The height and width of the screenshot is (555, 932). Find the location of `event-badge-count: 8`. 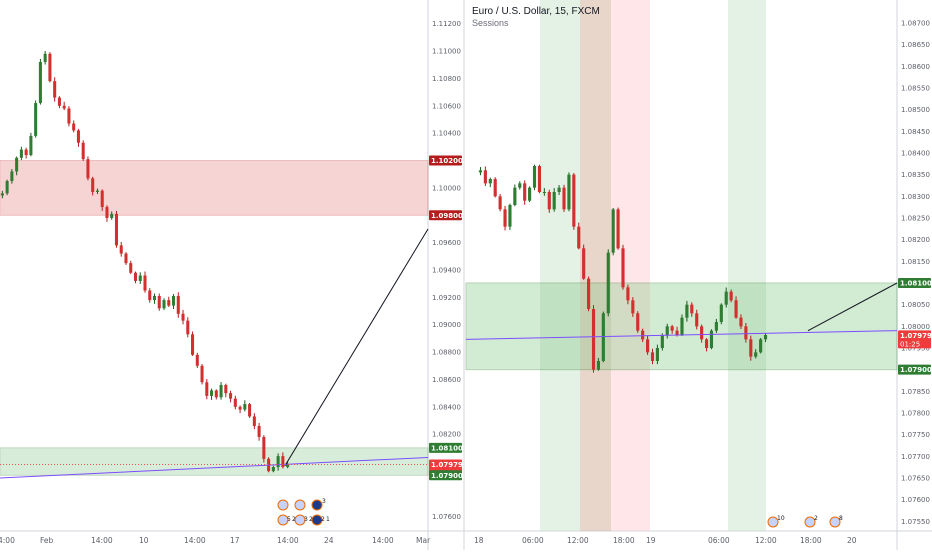

event-badge-count: 8 is located at coordinates (841, 518).